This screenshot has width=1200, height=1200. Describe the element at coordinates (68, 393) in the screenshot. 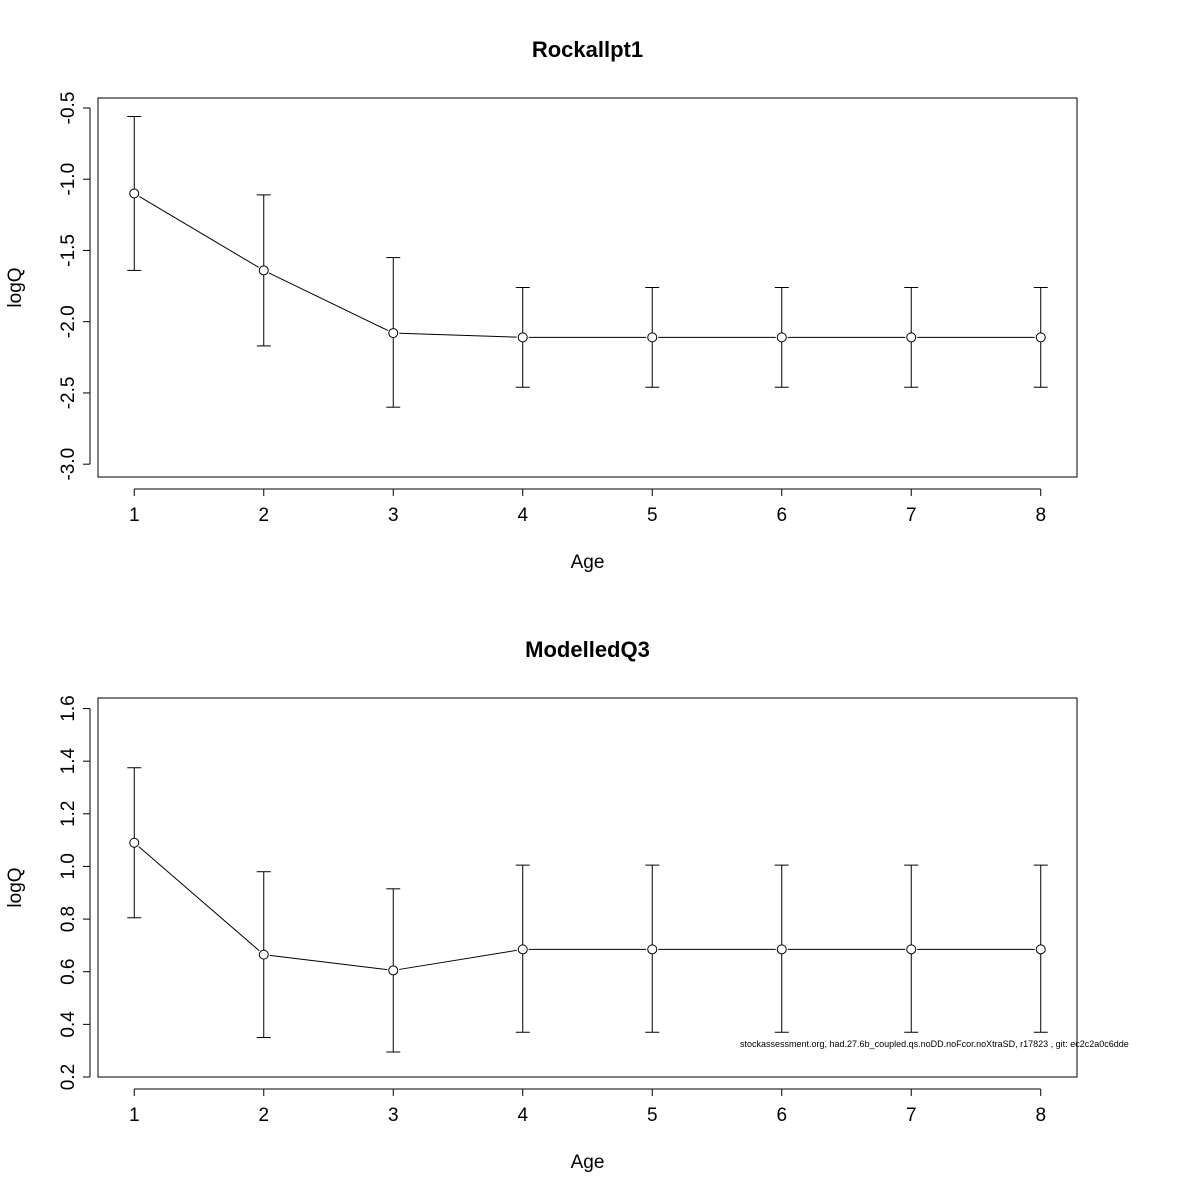

I see `y-tick-label: -2.5` at that location.